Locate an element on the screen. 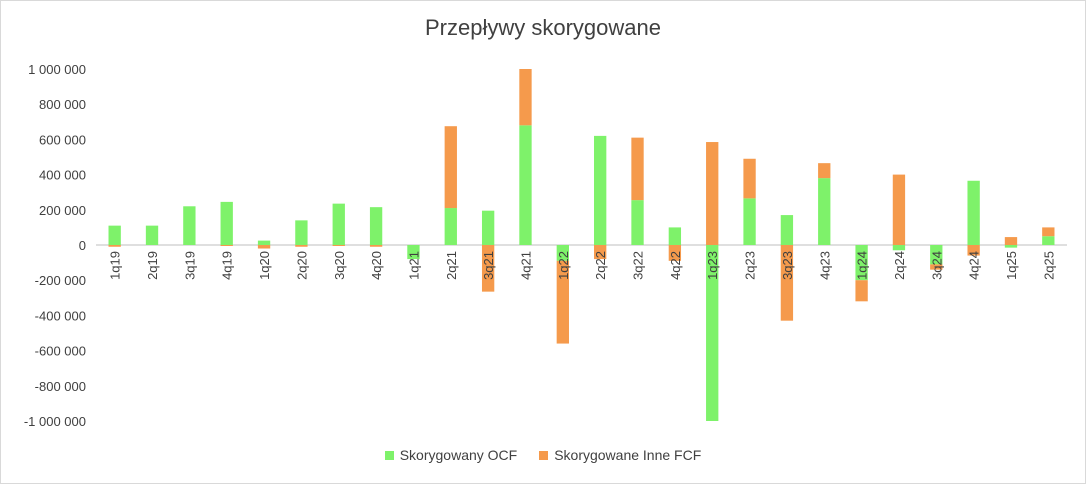 This screenshot has width=1086, height=484. bar-ocf-4q22 is located at coordinates (675, 236).